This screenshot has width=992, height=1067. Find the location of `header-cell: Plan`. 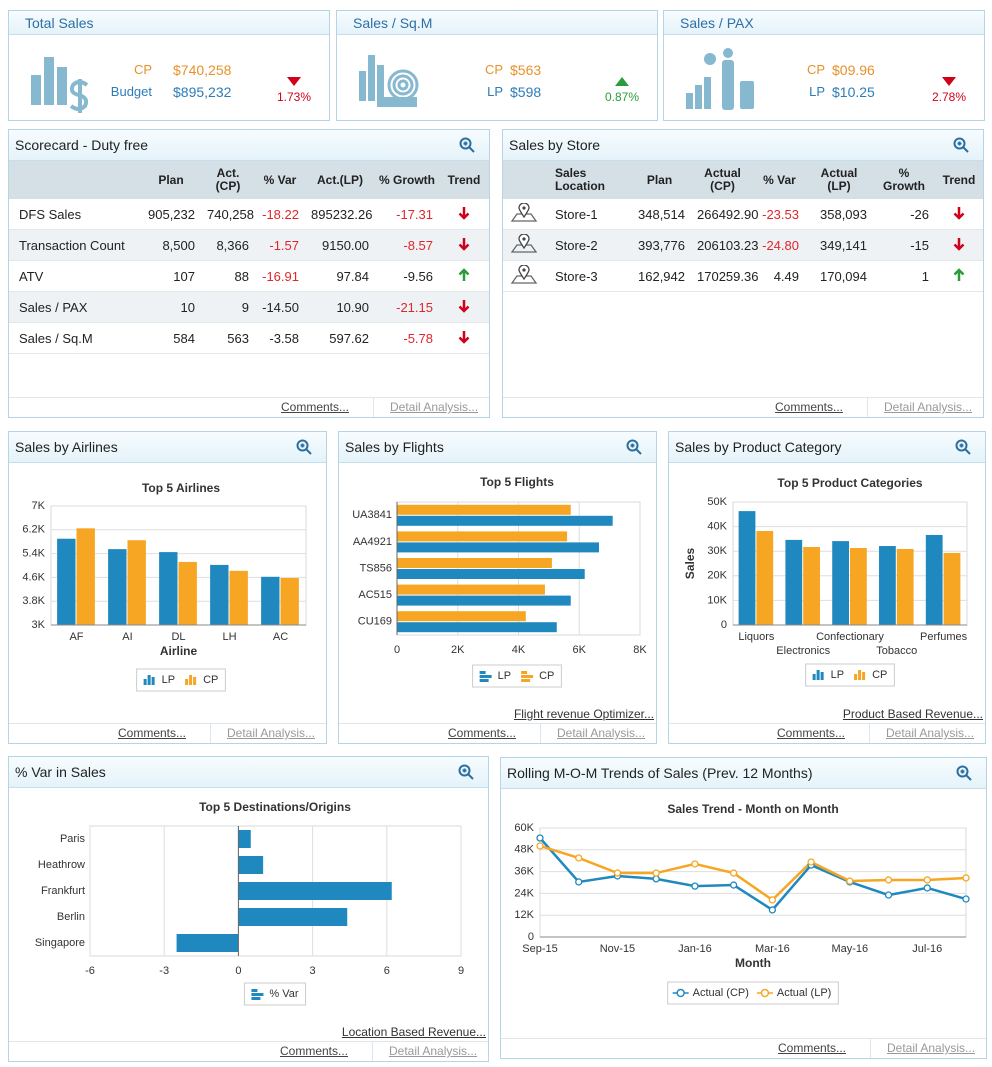

header-cell: Plan is located at coordinates (659, 180).